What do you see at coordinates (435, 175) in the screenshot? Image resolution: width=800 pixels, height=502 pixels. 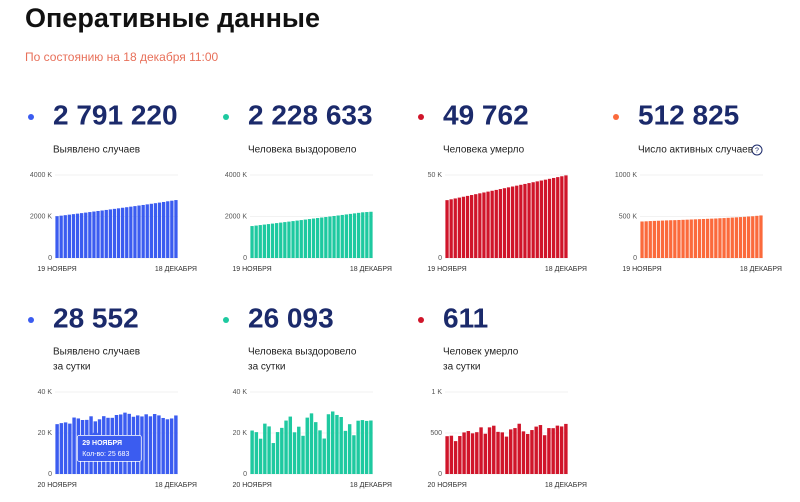 I see `y-tick-label: 50 K` at bounding box center [435, 175].